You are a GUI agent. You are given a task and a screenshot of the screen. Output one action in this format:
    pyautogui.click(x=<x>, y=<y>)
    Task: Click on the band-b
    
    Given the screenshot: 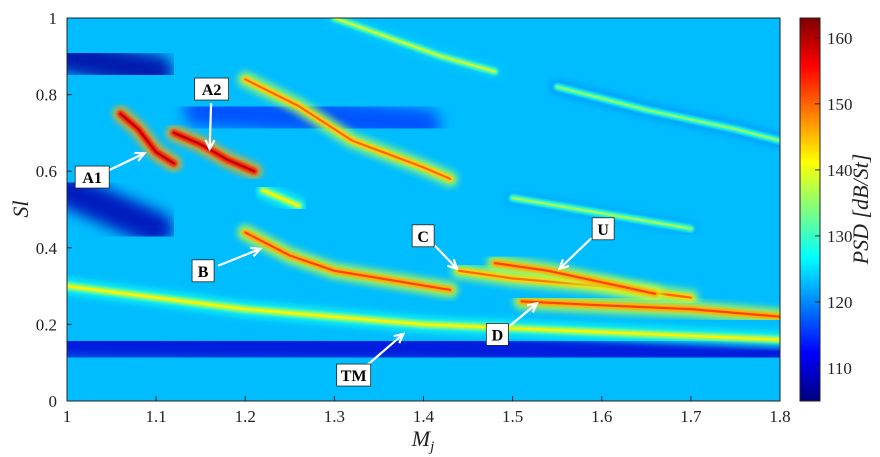 What is the action you would take?
    pyautogui.click(x=348, y=261)
    